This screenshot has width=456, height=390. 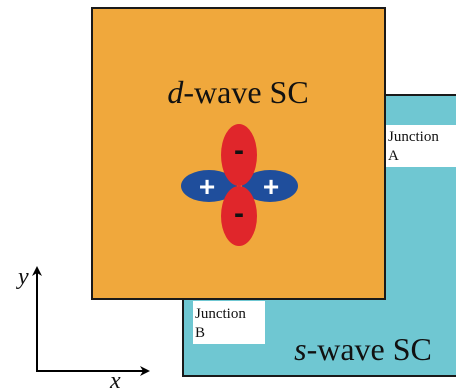 I want to click on negative-lobe-top, so click(x=239, y=155).